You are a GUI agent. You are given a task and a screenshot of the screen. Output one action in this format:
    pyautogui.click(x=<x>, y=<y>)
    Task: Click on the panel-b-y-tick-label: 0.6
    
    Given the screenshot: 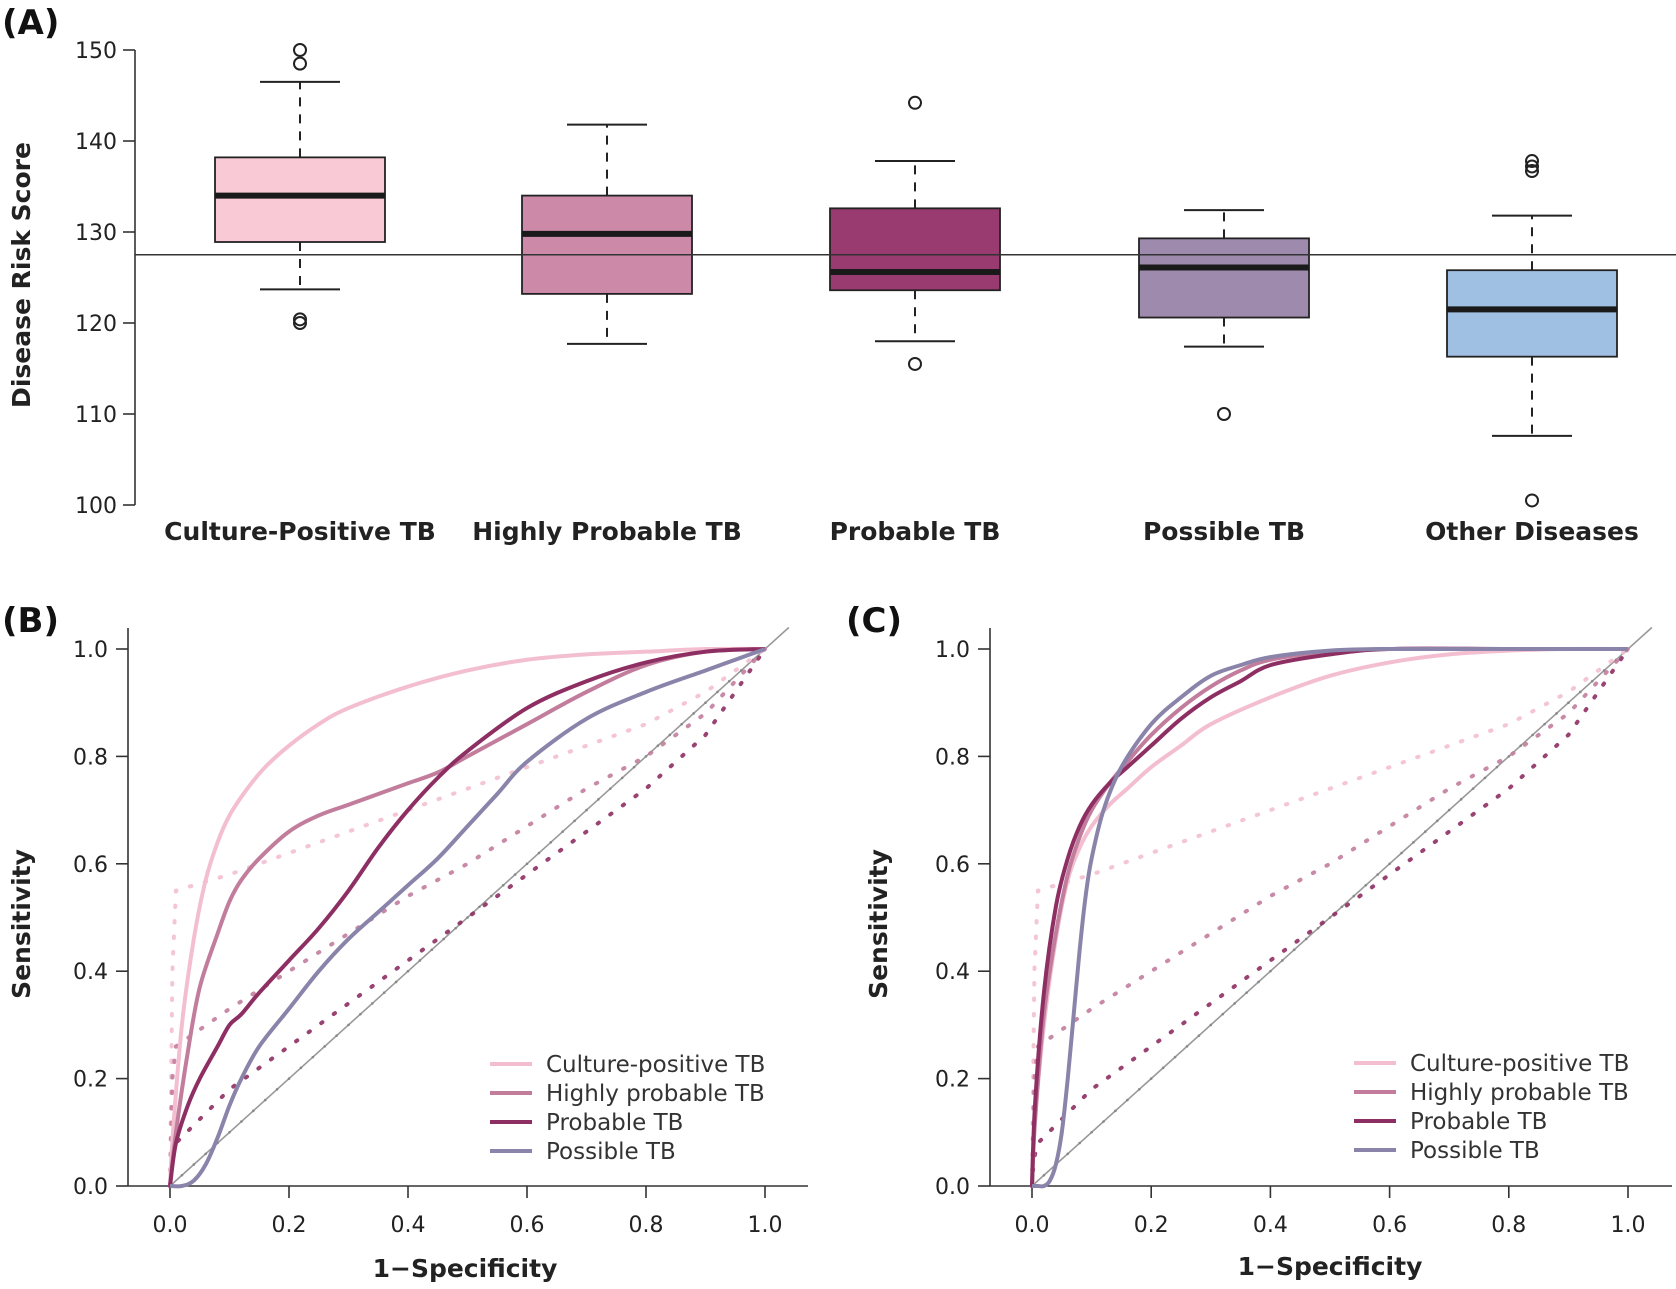 What is the action you would take?
    pyautogui.click(x=90, y=865)
    